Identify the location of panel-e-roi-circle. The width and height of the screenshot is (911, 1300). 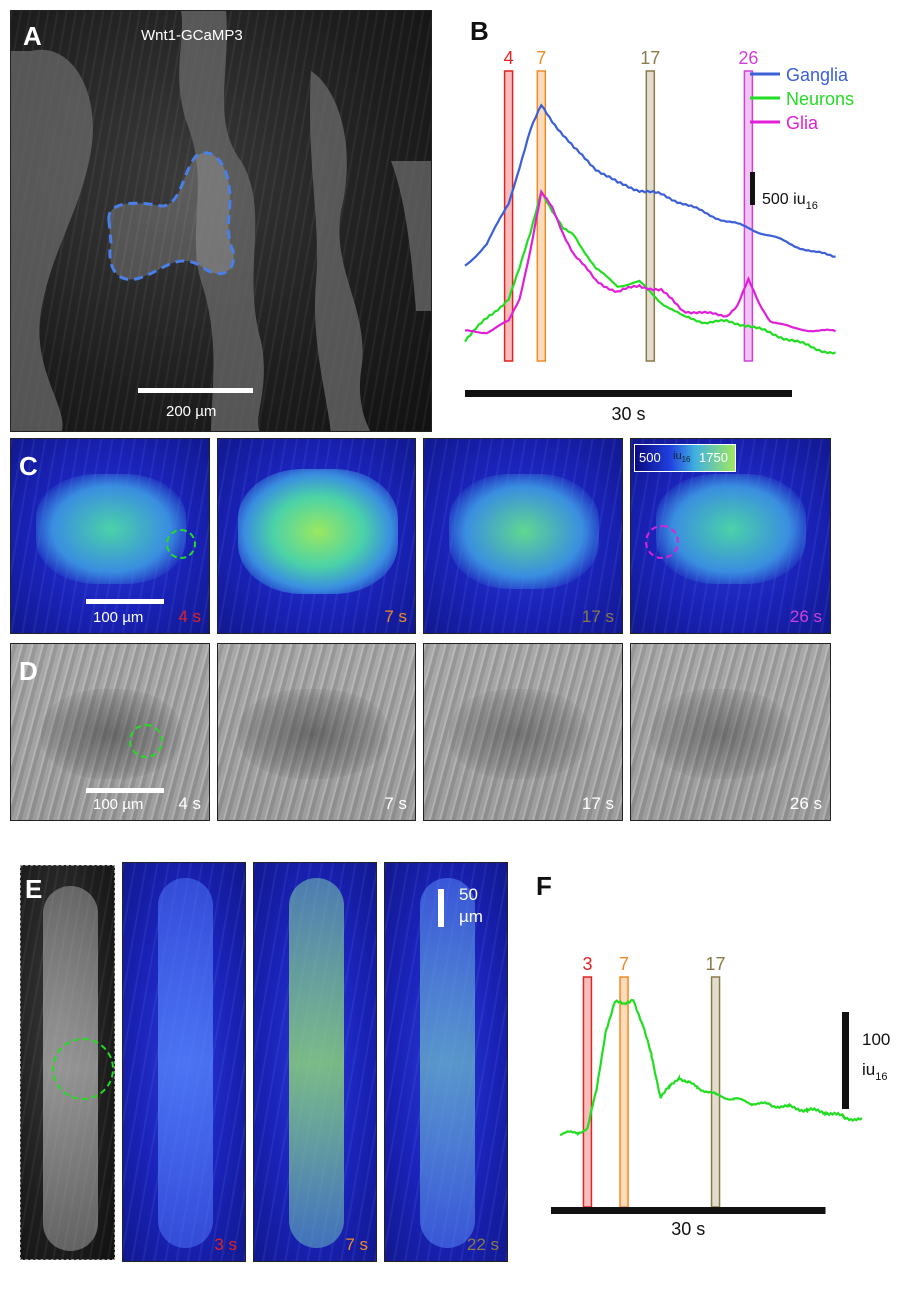
(83, 1069).